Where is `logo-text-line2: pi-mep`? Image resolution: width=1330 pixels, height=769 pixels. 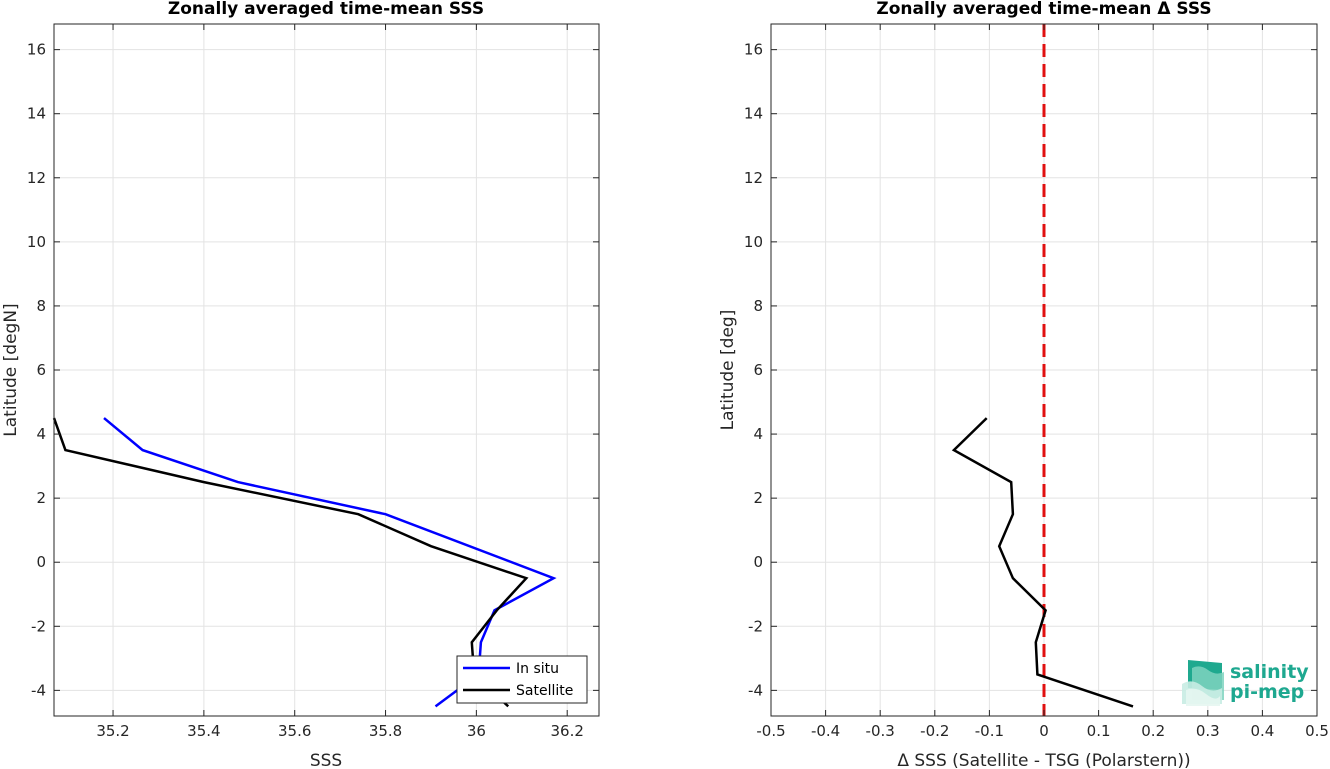
logo-text-line2: pi-mep is located at coordinates (1267, 692).